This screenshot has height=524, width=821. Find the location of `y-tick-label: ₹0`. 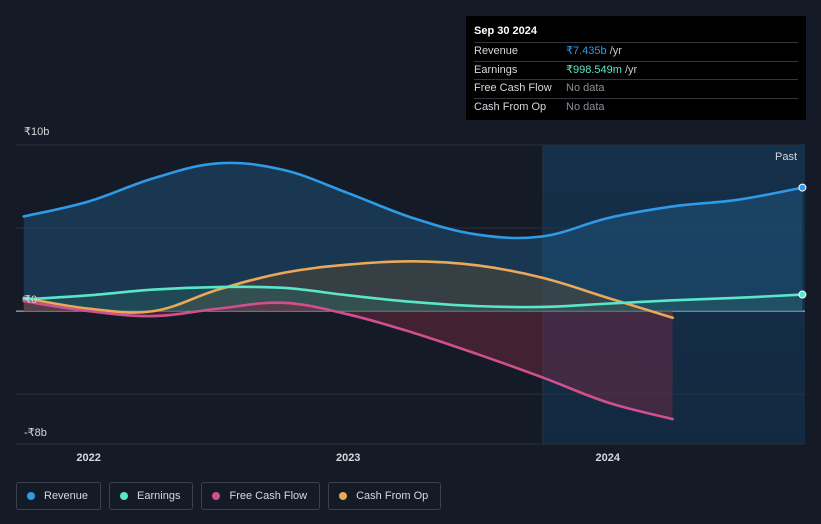

y-tick-label: ₹0 is located at coordinates (30, 300).